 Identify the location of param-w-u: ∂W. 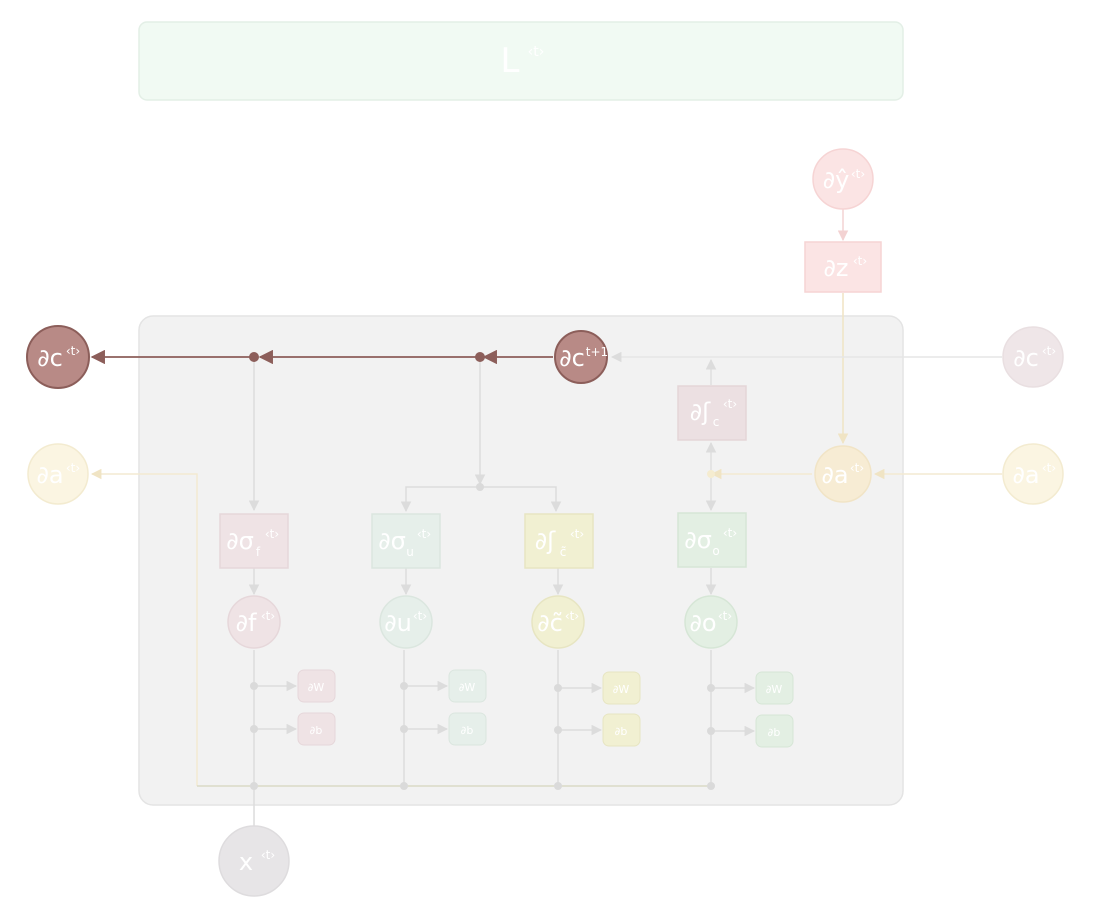
(467, 686).